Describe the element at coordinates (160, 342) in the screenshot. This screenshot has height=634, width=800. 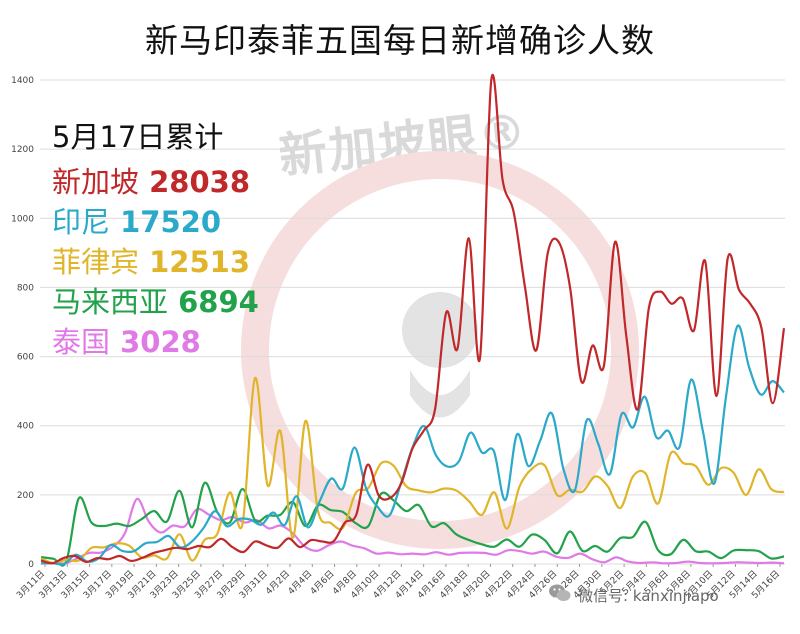
I see `legend-series-total: 3028` at that location.